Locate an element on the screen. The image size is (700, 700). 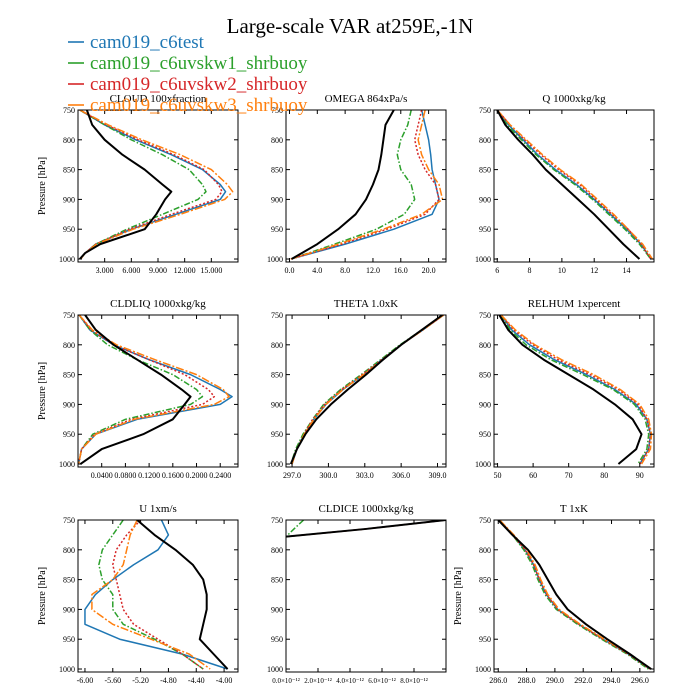
x-tick-label: -4.00 is located at coordinates (224, 680).